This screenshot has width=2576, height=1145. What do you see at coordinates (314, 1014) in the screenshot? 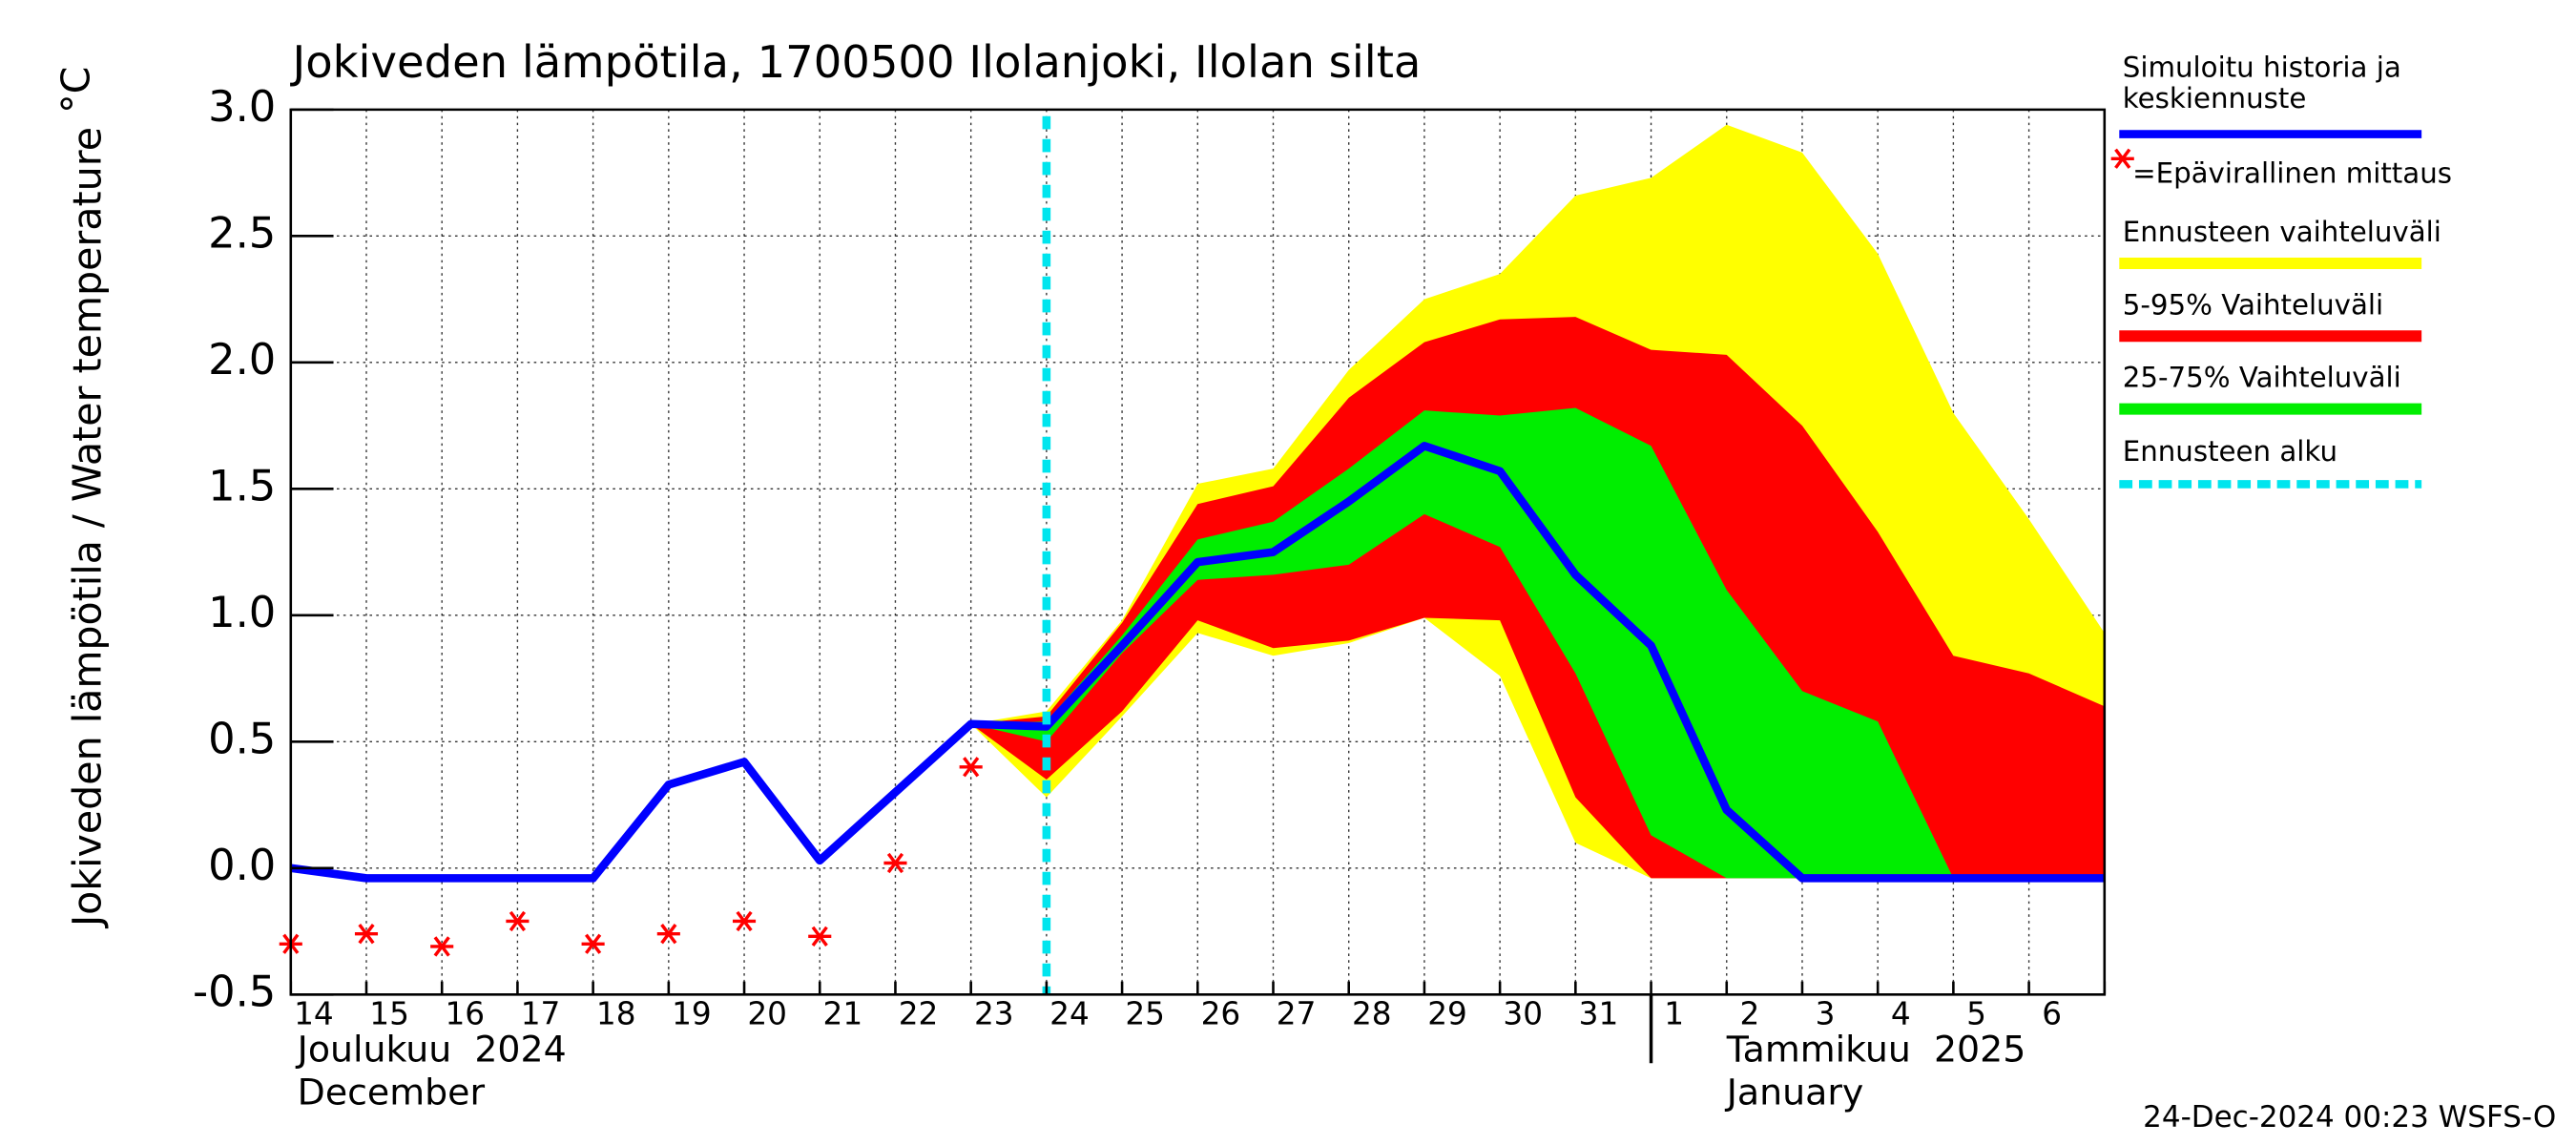
I see `x-tick-label: 14` at bounding box center [314, 1014].